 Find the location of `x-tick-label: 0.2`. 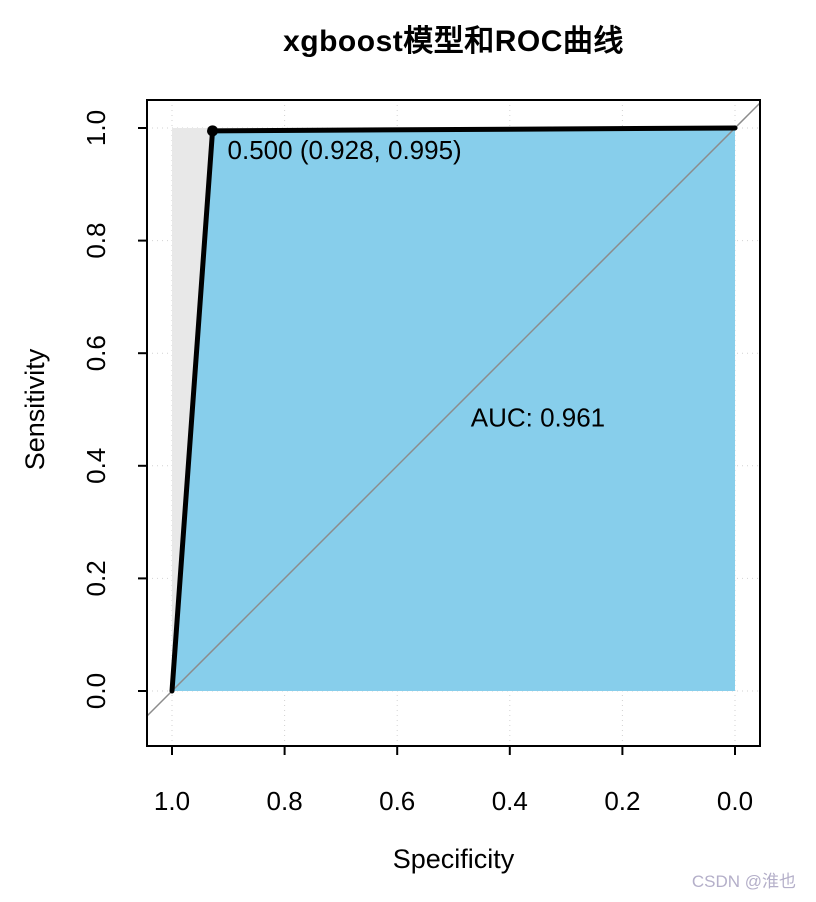

x-tick-label: 0.2 is located at coordinates (622, 801).